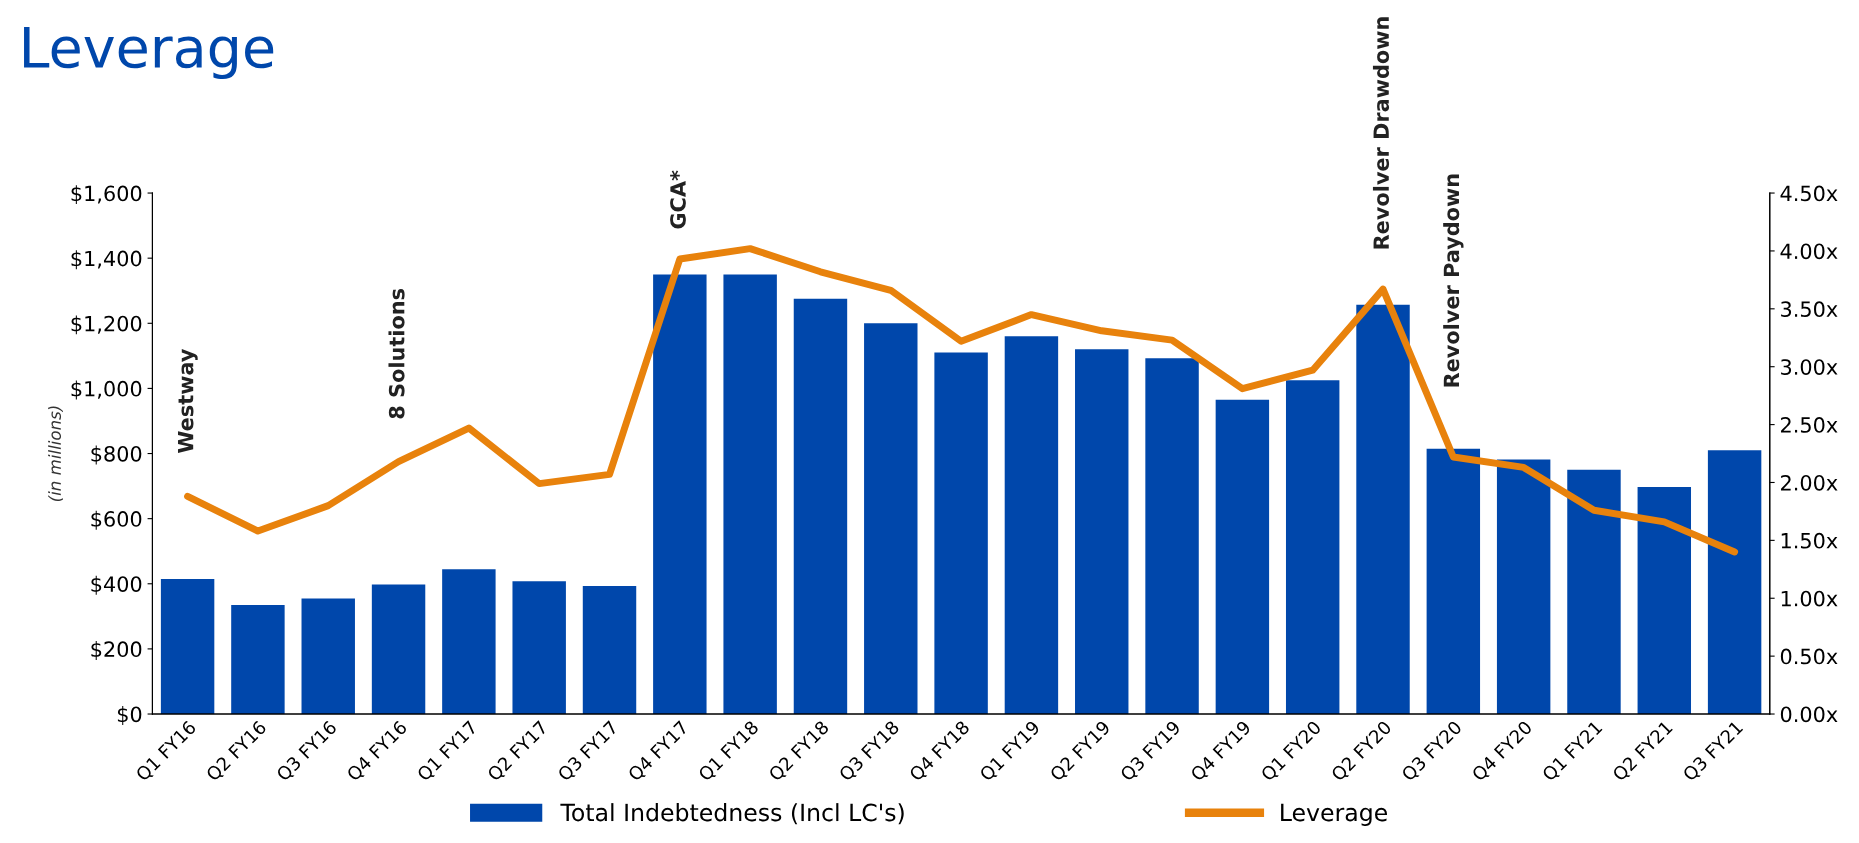 This screenshot has width=1859, height=843. I want to click on y-tick-label: $600, so click(116, 520).